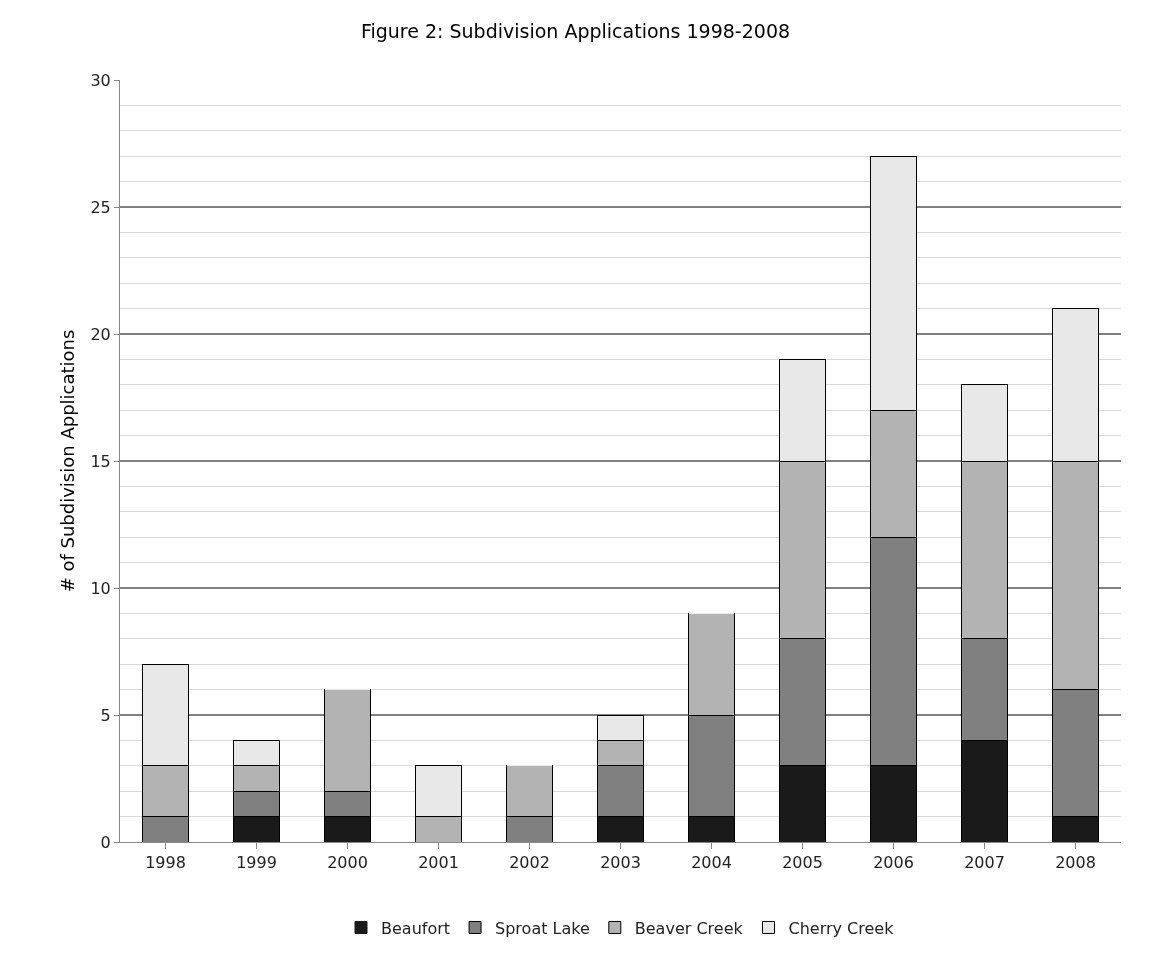 Image resolution: width=1151 pixels, height=972 pixels. I want to click on x-tick-label: 2006, so click(893, 863).